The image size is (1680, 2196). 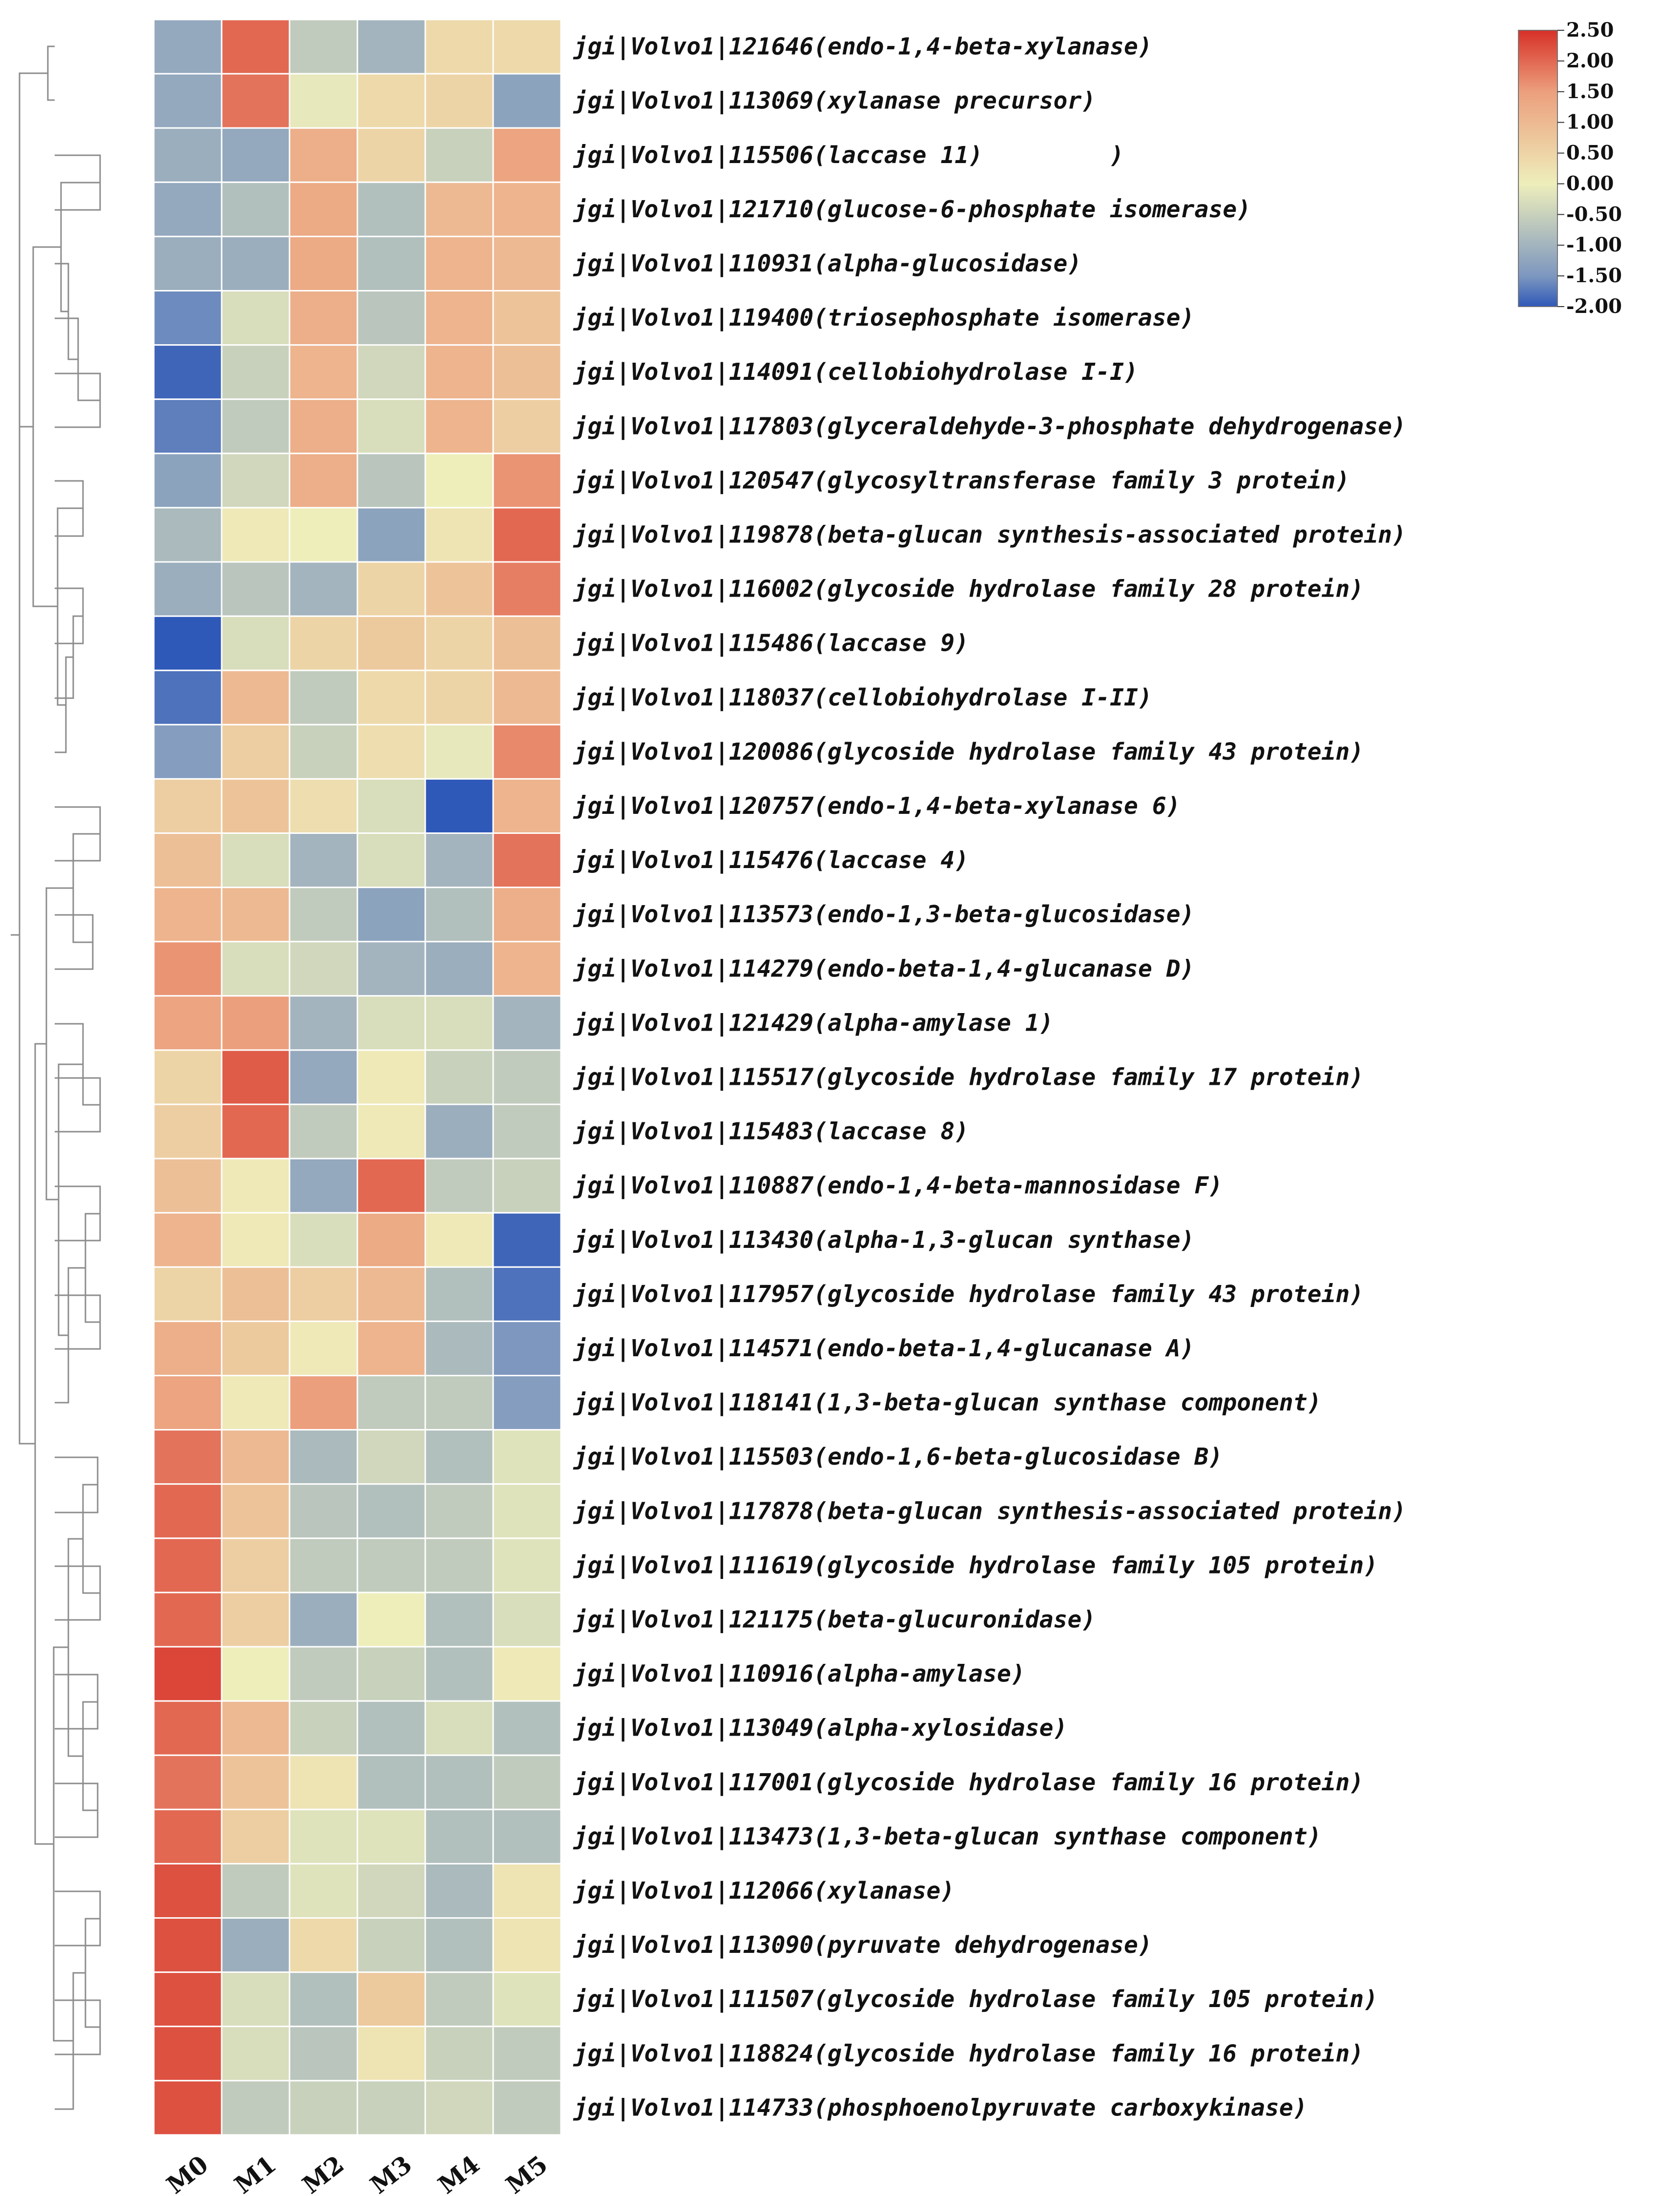 What do you see at coordinates (1594, 214) in the screenshot?
I see `color-bar-tick-label: -0.50` at bounding box center [1594, 214].